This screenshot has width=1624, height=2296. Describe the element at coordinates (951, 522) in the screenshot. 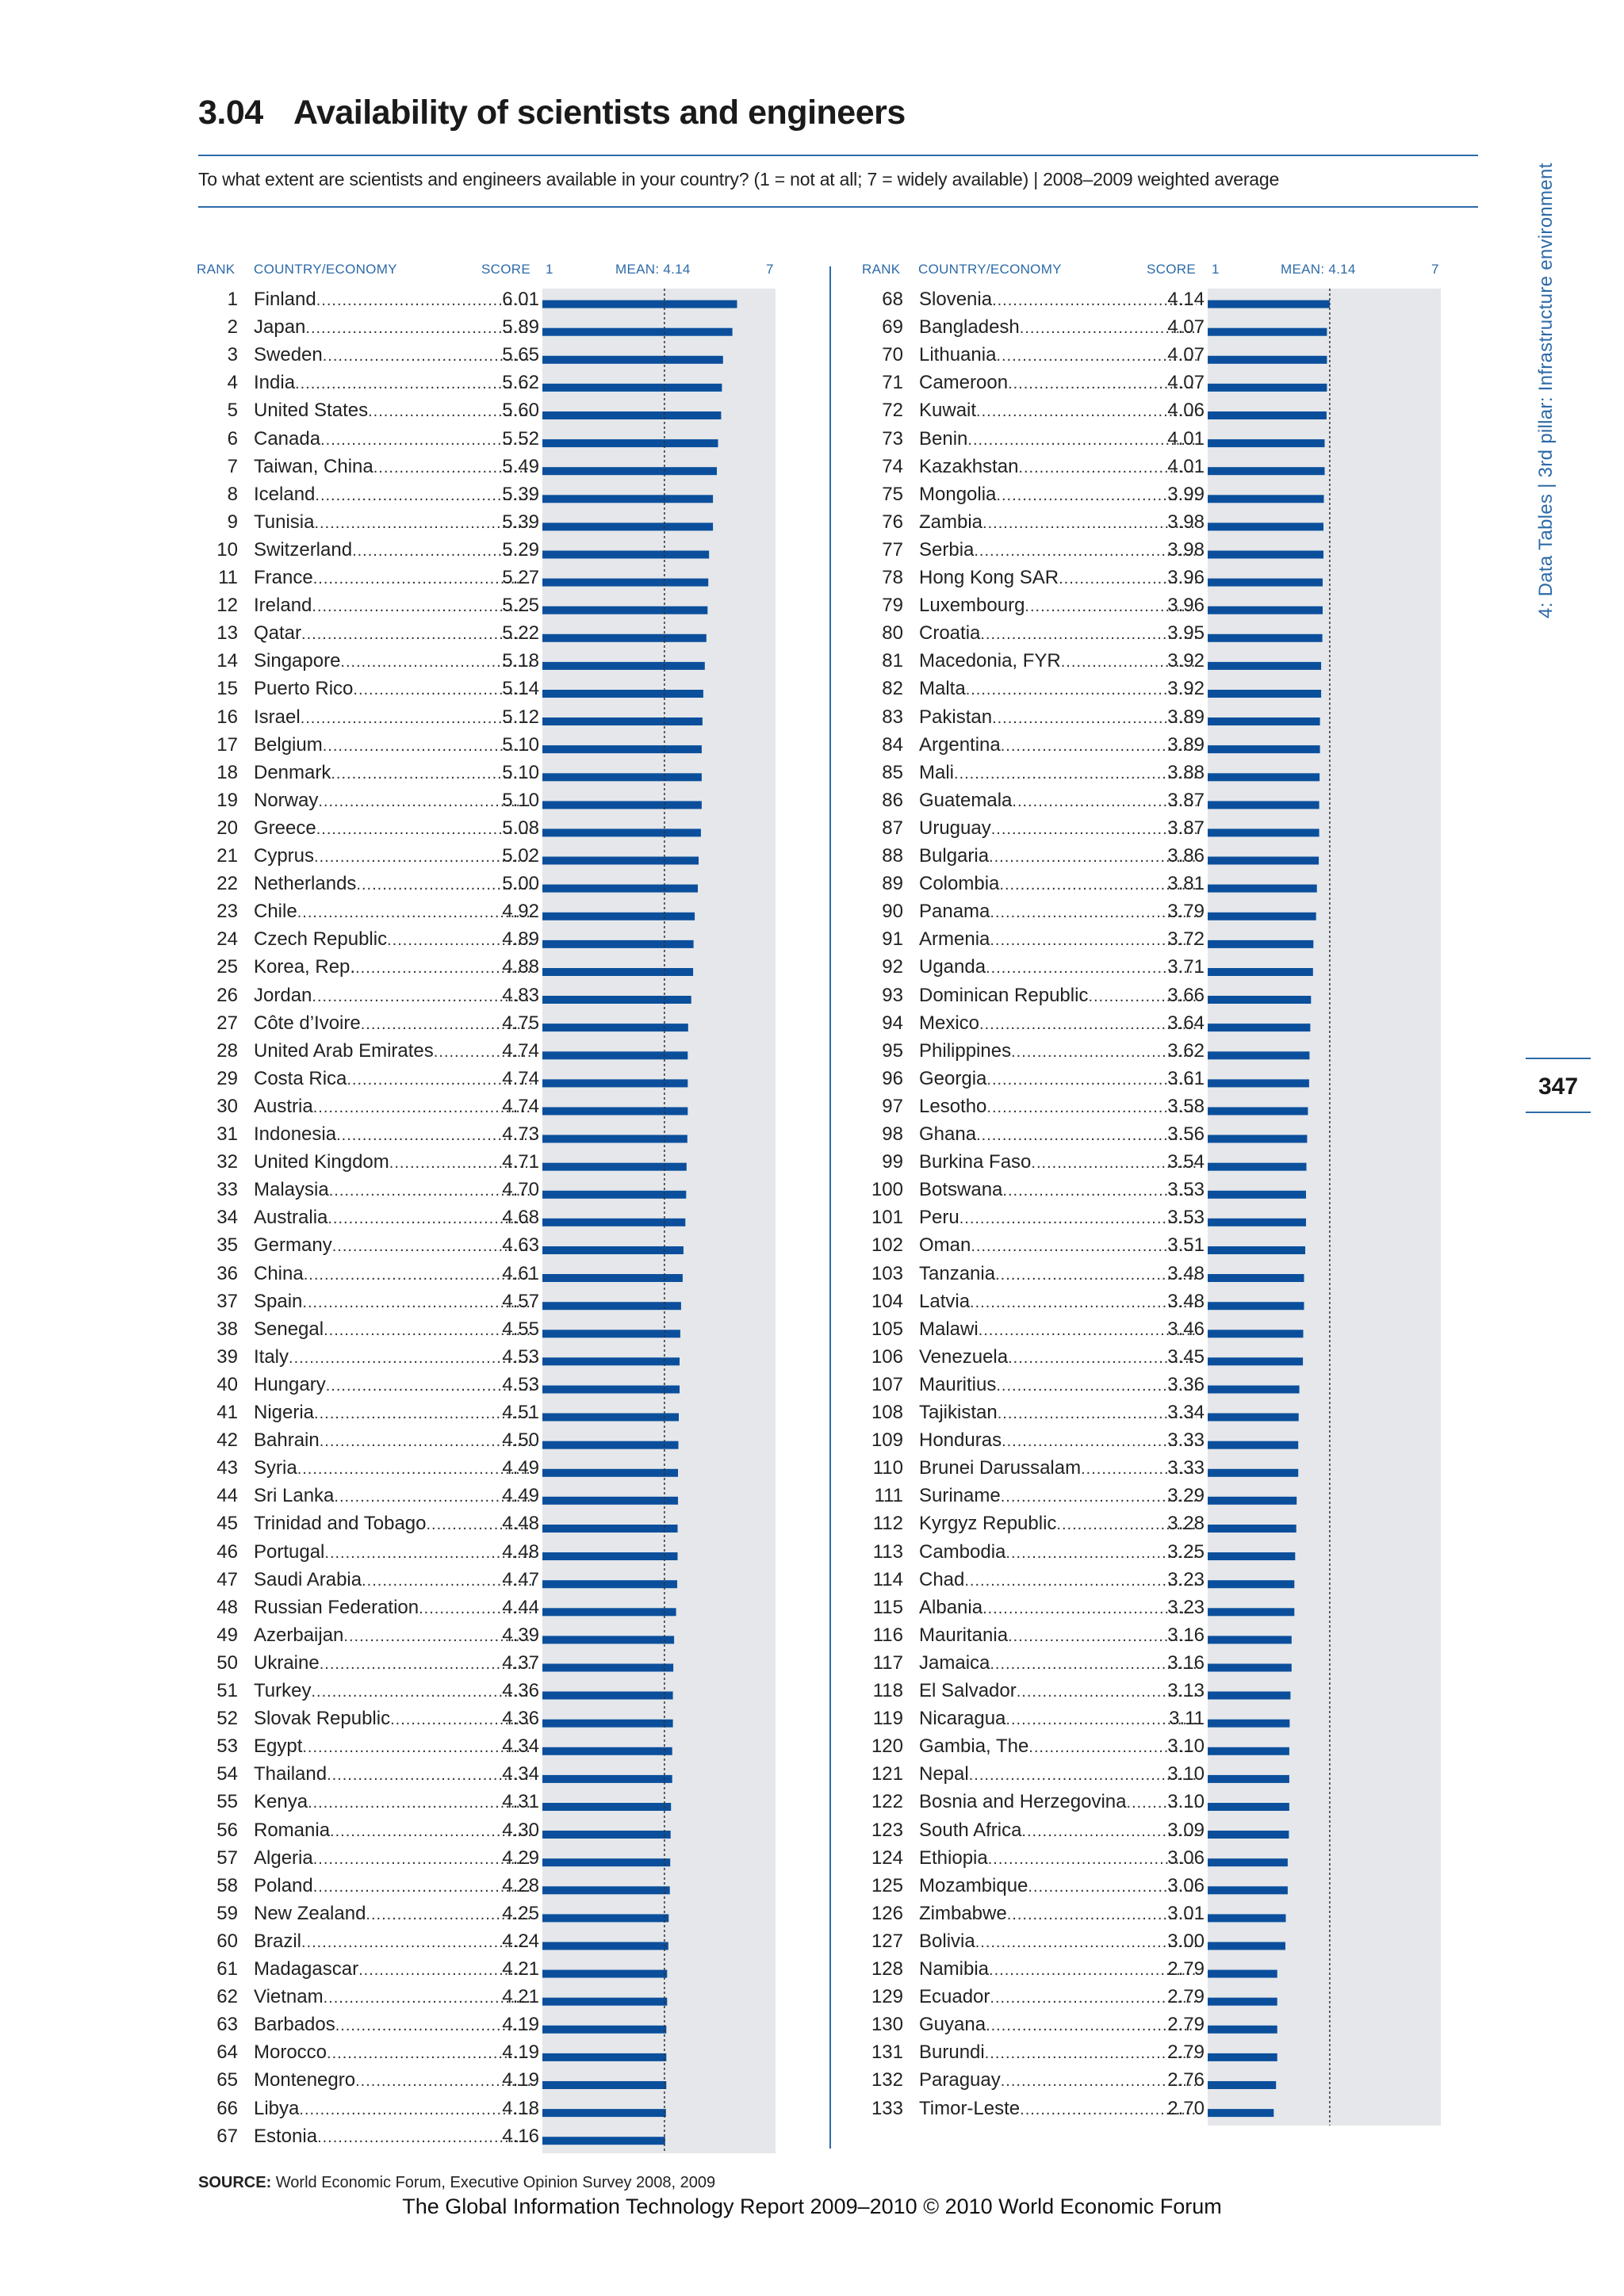

I see `country-name: Zambia` at that location.